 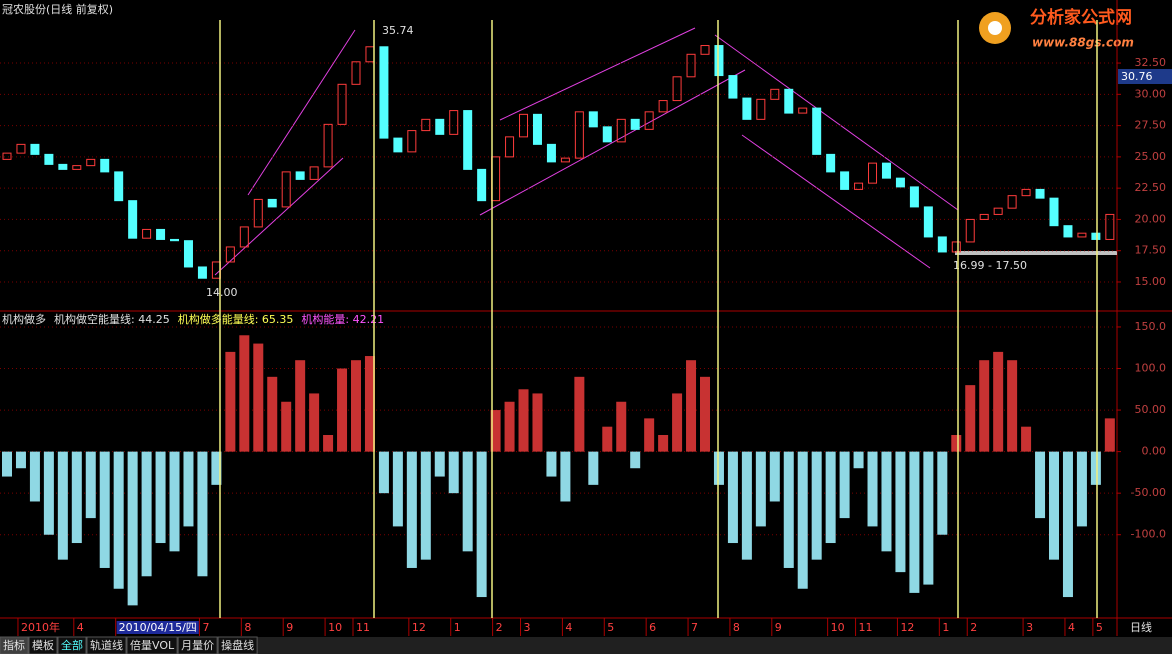 I want to click on tab: 倍量VOL, so click(x=152, y=645).